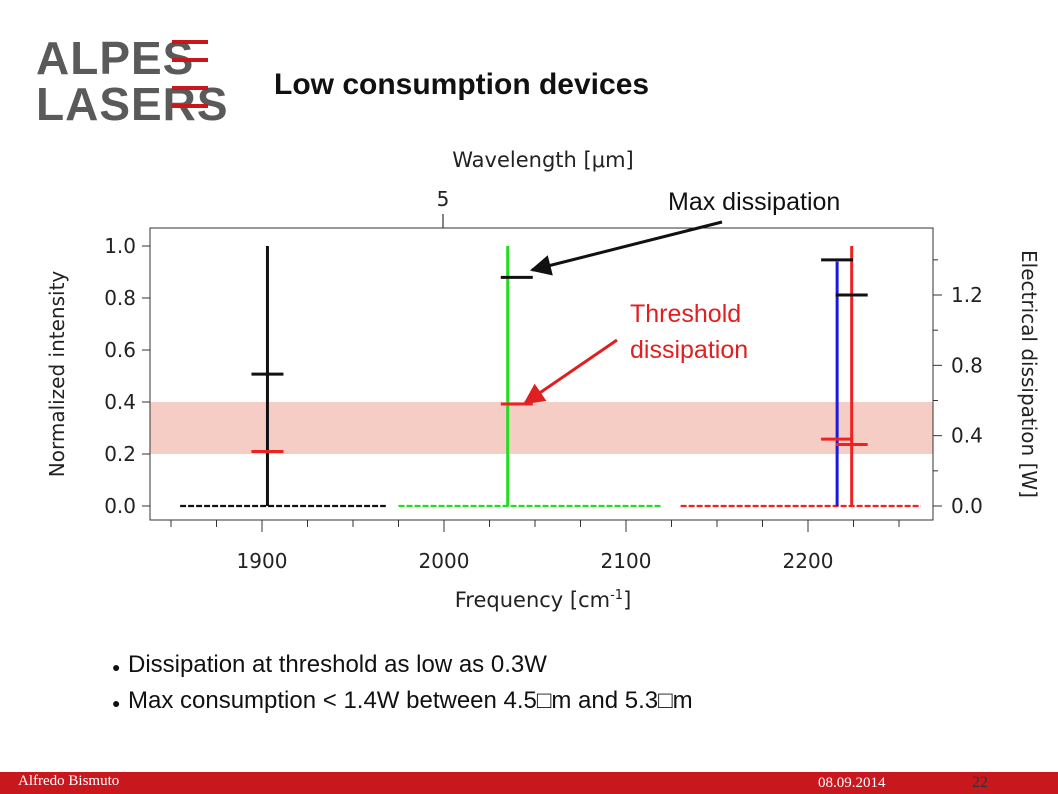  Describe the element at coordinates (967, 365) in the screenshot. I see `y2-tick-label: 0.8` at that location.